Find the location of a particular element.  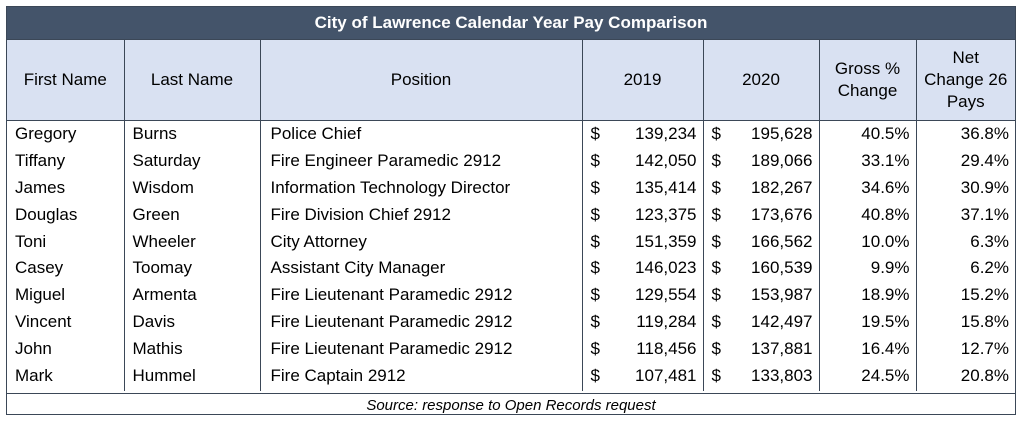

pay-2020-cell-amount: 173,676 is located at coordinates (782, 214).